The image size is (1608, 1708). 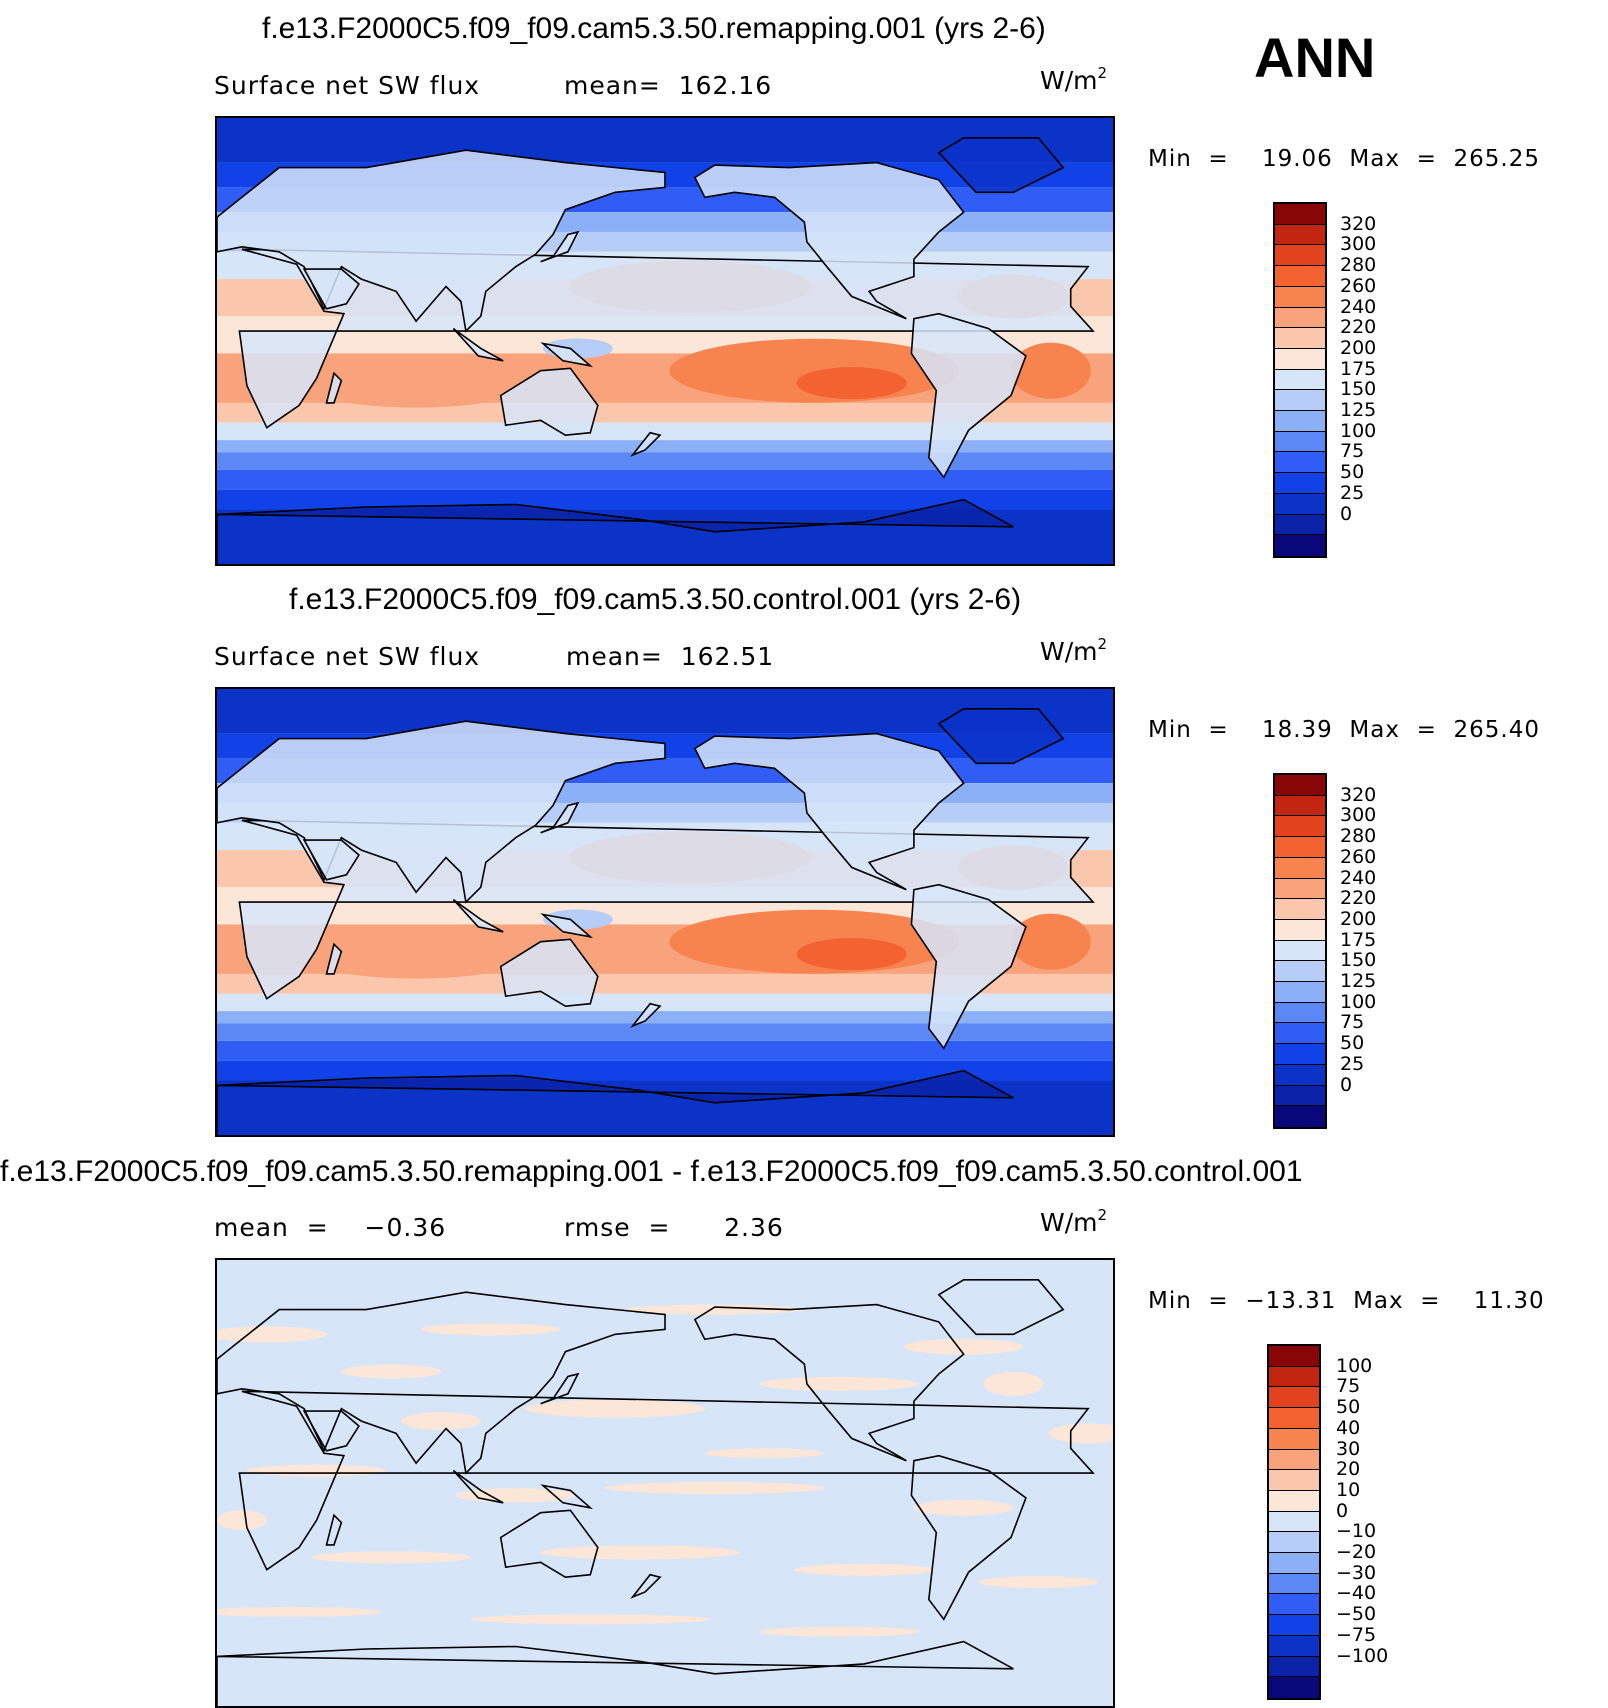 I want to click on colorbar-label: −20, so click(x=1356, y=1552).